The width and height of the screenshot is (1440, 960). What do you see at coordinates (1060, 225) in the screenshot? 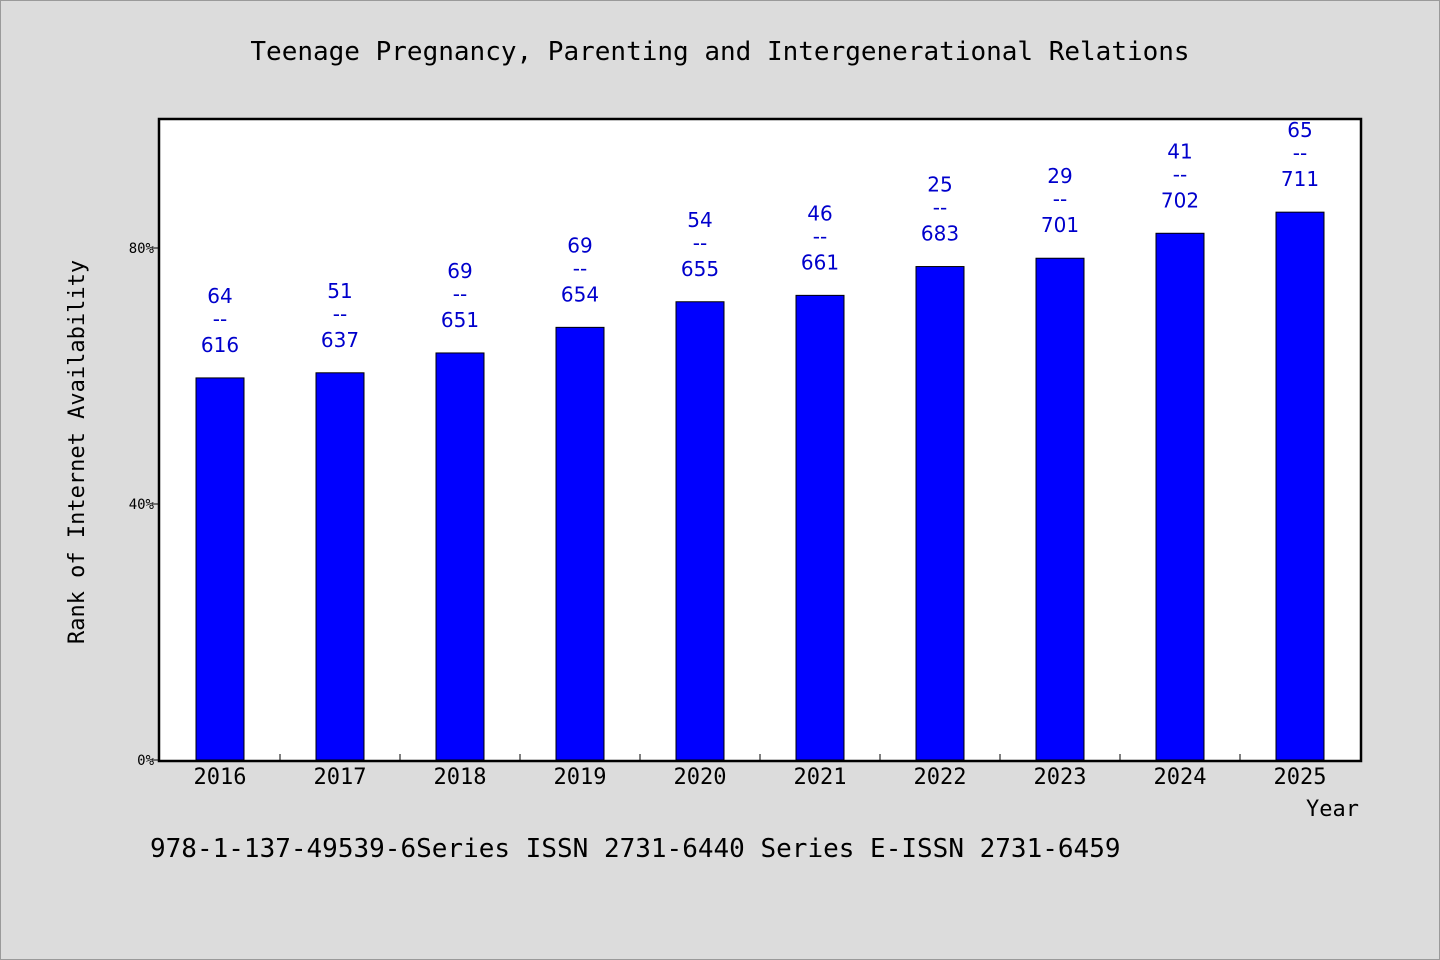
I see `data-label-bottom: 701` at bounding box center [1060, 225].